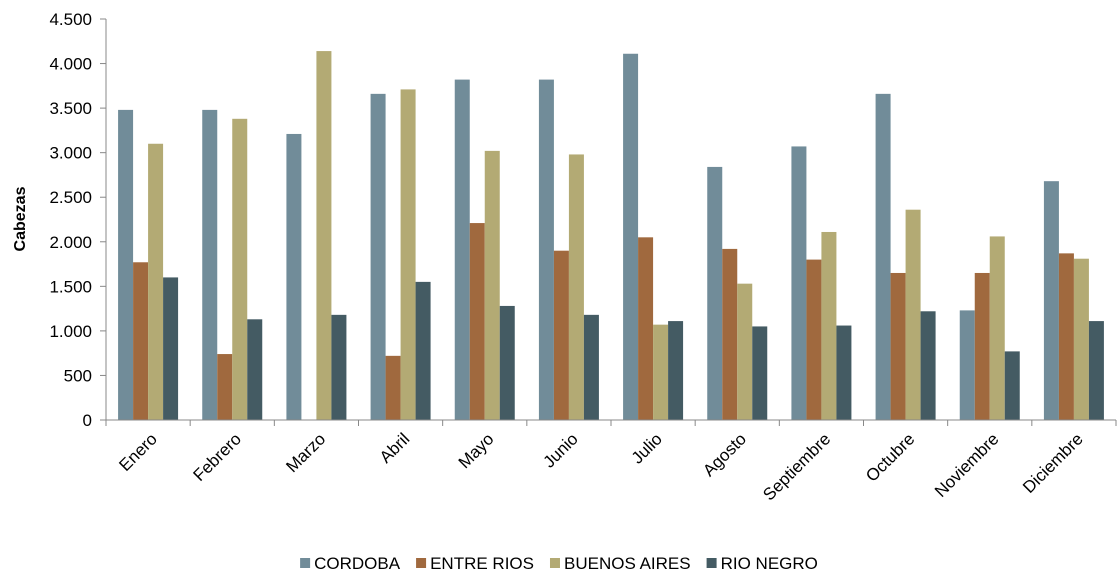  What do you see at coordinates (715, 293) in the screenshot?
I see `bar-cordoba-agosto` at bounding box center [715, 293].